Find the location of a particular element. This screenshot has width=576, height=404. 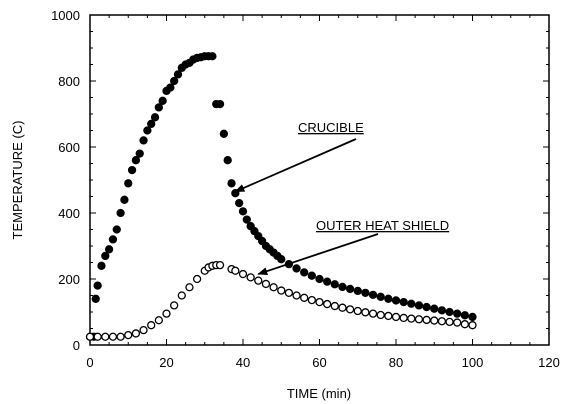

x-tick-label: 120 is located at coordinates (549, 362).